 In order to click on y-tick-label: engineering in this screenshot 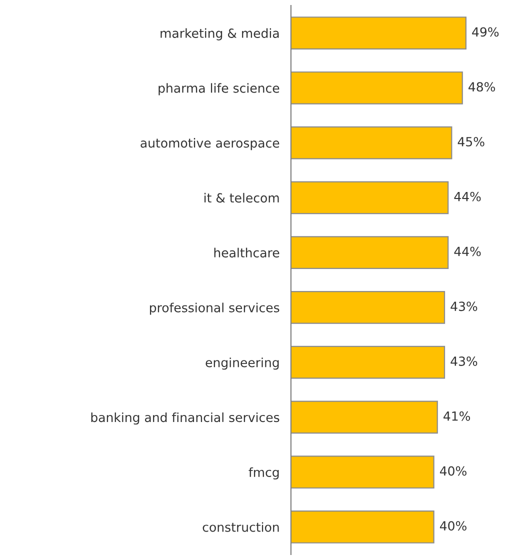, I will do `click(242, 364)`.